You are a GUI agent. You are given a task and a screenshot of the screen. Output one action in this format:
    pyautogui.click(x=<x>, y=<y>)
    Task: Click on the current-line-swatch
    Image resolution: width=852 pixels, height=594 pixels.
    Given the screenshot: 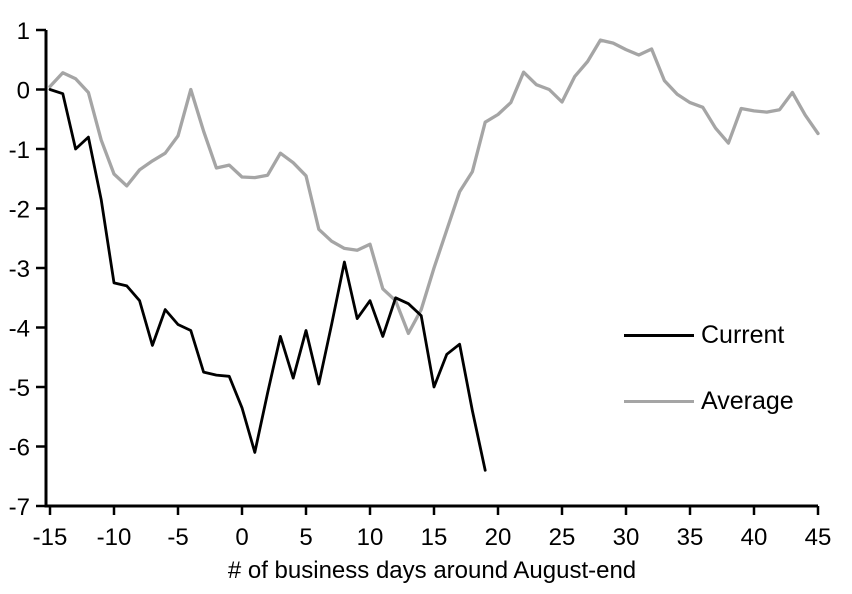 What is the action you would take?
    pyautogui.click(x=659, y=335)
    